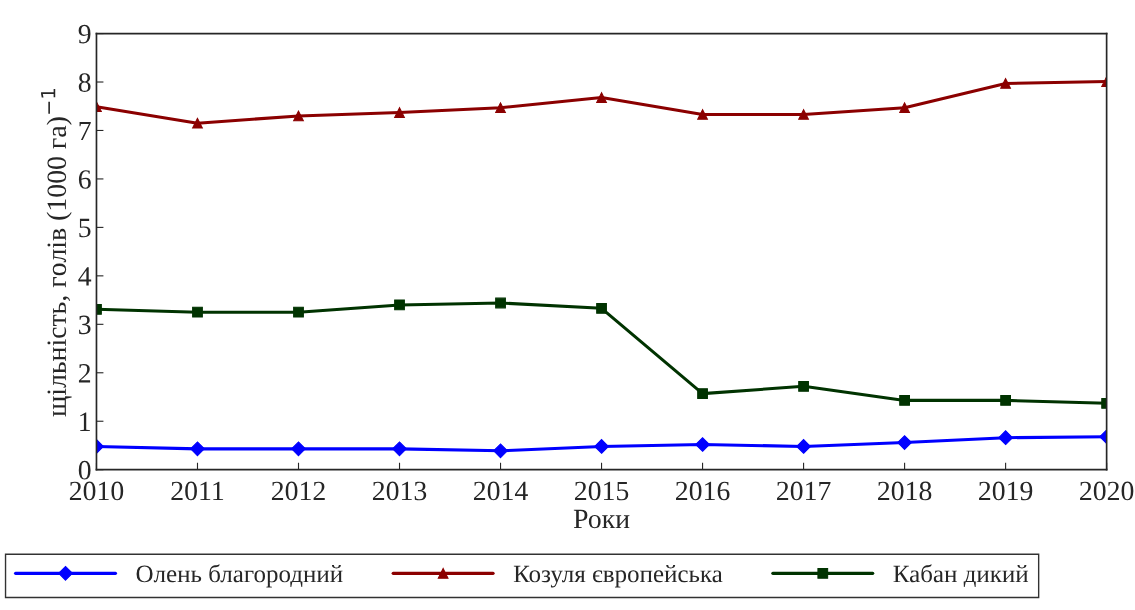  What do you see at coordinates (601, 491) in the screenshot?
I see `x-tick-label: 2015` at bounding box center [601, 491].